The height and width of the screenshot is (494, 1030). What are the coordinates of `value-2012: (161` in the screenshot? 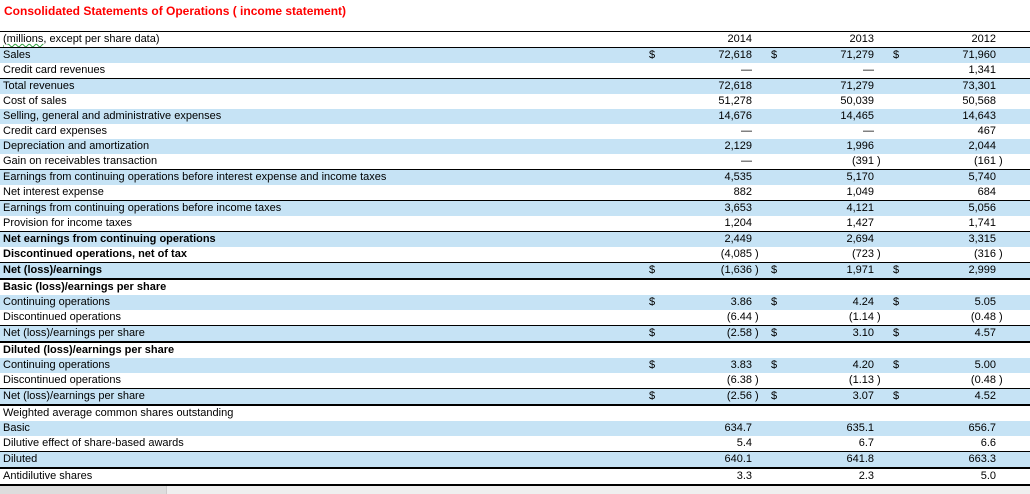 It's located at (984, 161).